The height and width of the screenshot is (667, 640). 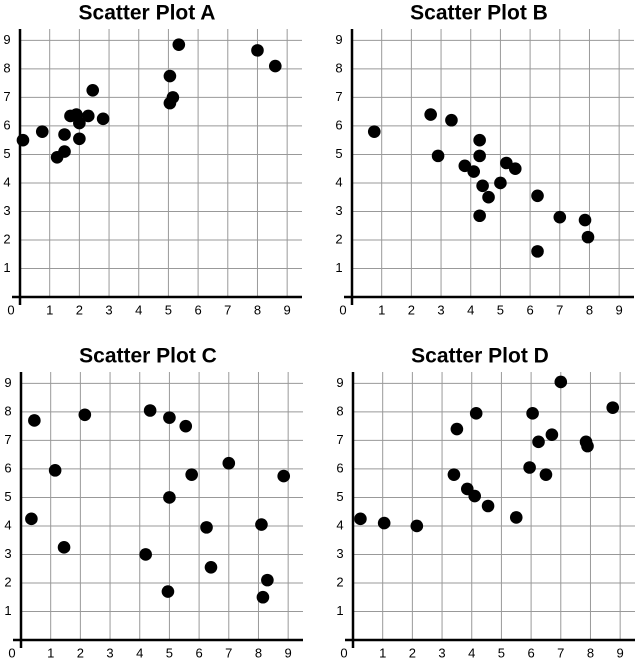 What do you see at coordinates (148, 356) in the screenshot?
I see `chart-title: Scatter Plot C` at bounding box center [148, 356].